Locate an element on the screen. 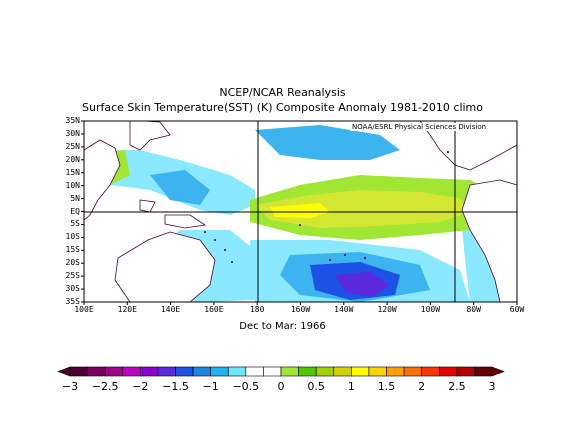 The height and width of the screenshot is (437, 565). colorbar-min-arrow is located at coordinates (64, 371).